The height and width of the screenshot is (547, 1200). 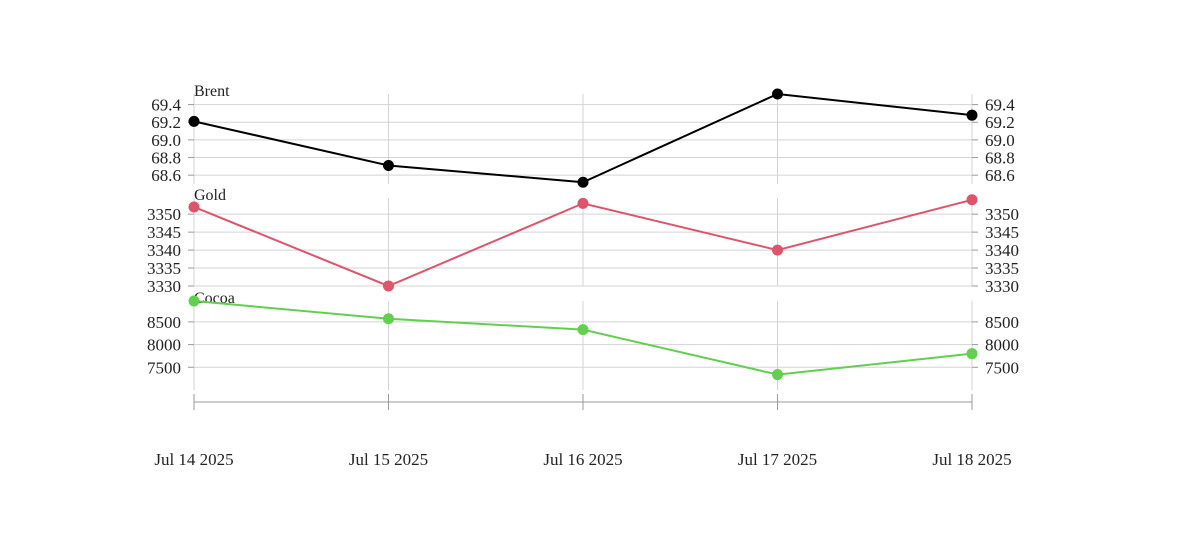 What do you see at coordinates (164, 367) in the screenshot?
I see `panel-2-ytick-left-0: 7500` at bounding box center [164, 367].